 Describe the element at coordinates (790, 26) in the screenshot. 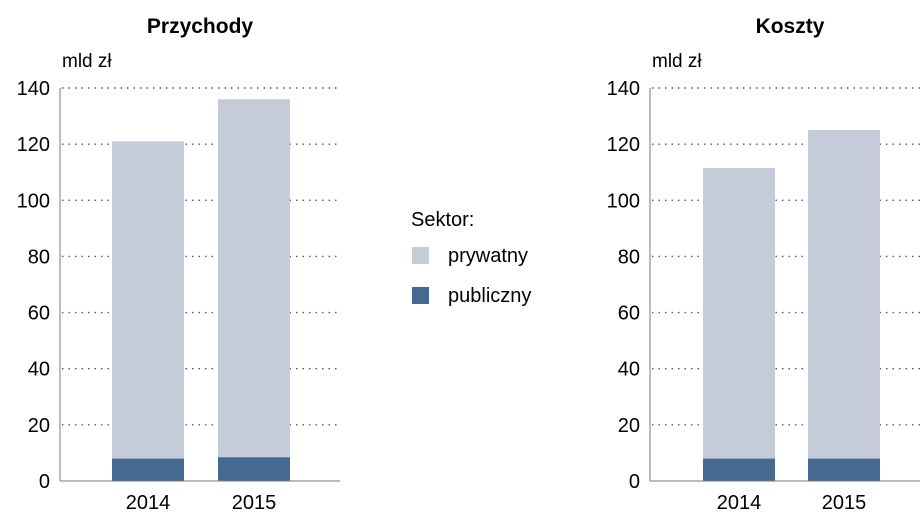

I see `chart-title: Koszty` at that location.